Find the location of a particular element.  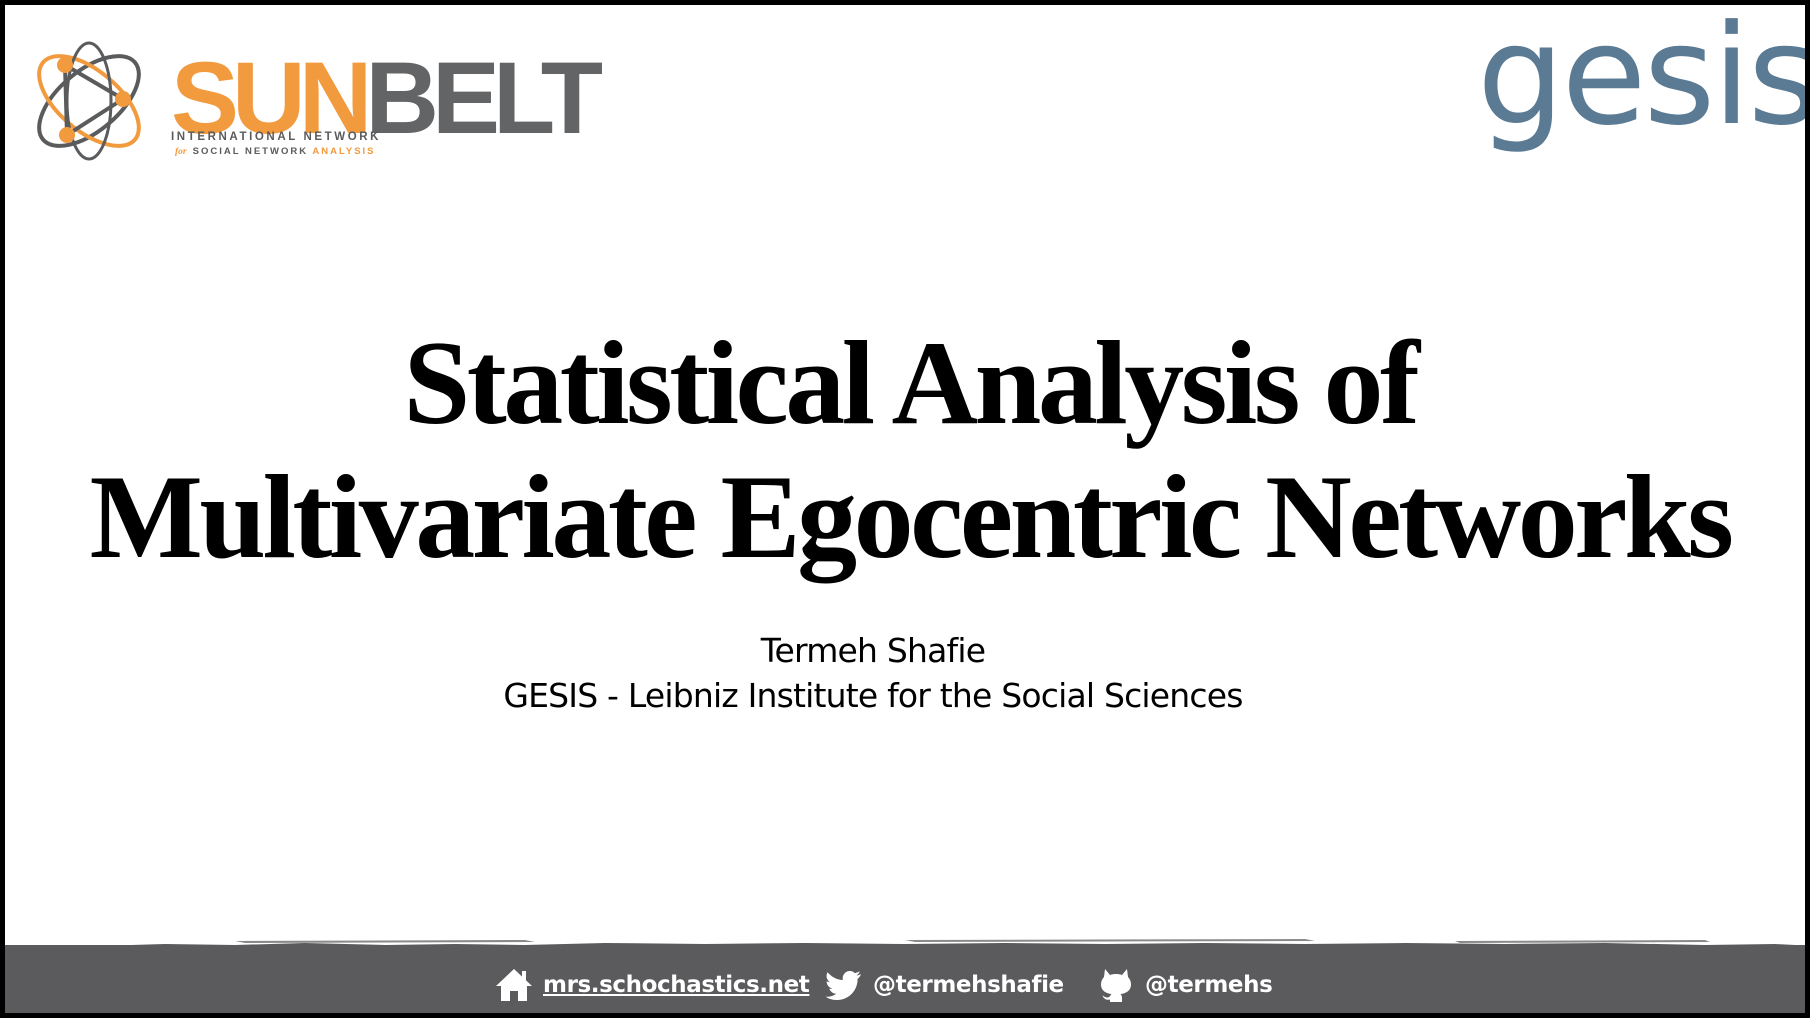

github-icon is located at coordinates (1116, 985).